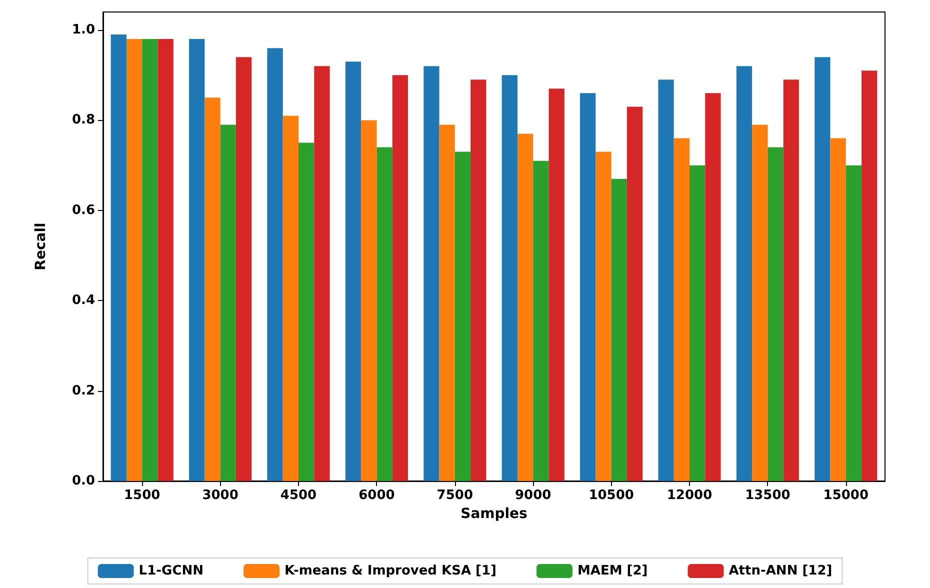 The width and height of the screenshot is (930, 588). I want to click on x-tick-label: 10500, so click(611, 495).